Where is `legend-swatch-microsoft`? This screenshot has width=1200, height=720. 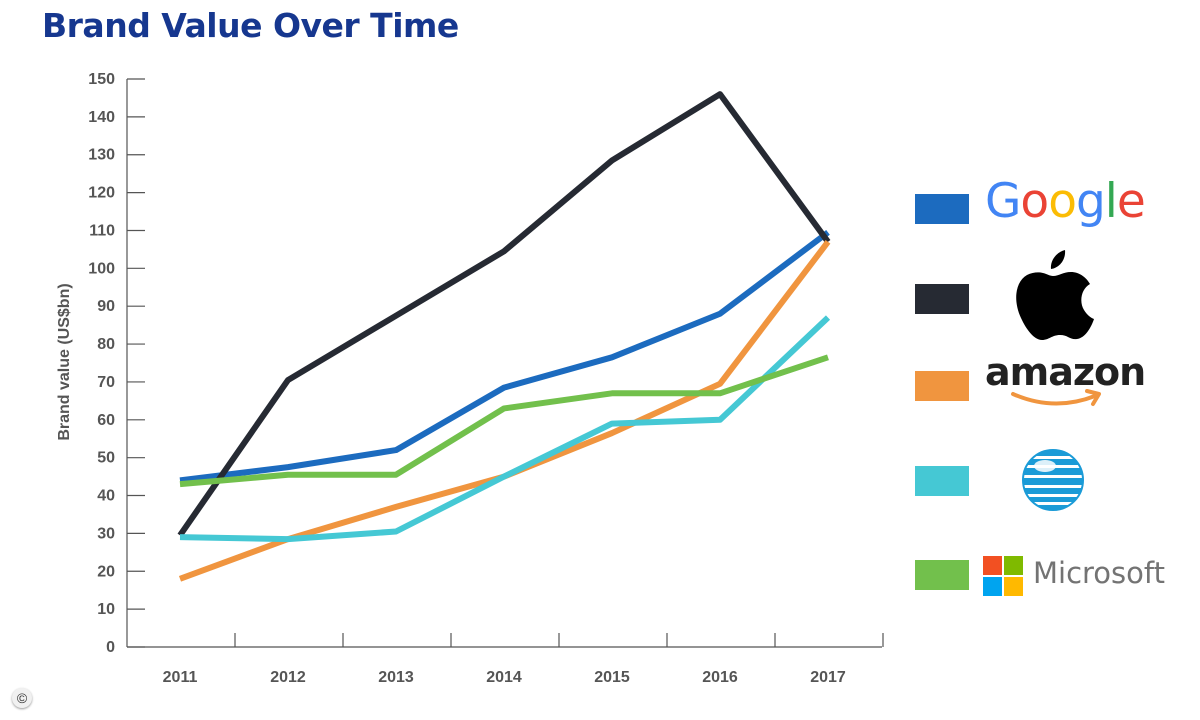 legend-swatch-microsoft is located at coordinates (942, 575).